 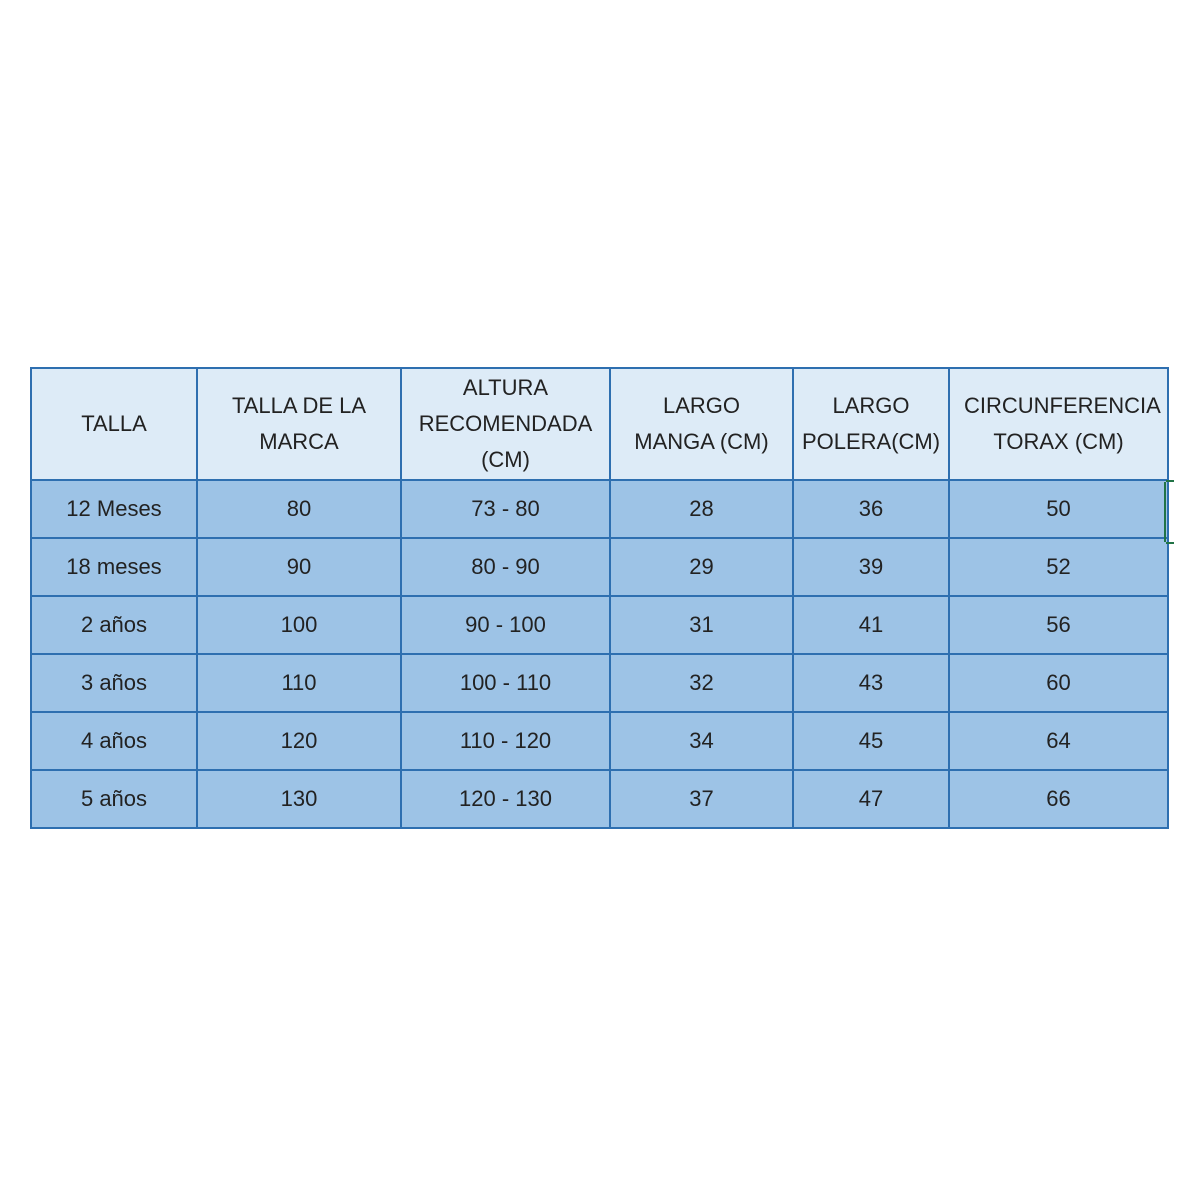 I want to click on table-cell: 50, so click(x=1058, y=509).